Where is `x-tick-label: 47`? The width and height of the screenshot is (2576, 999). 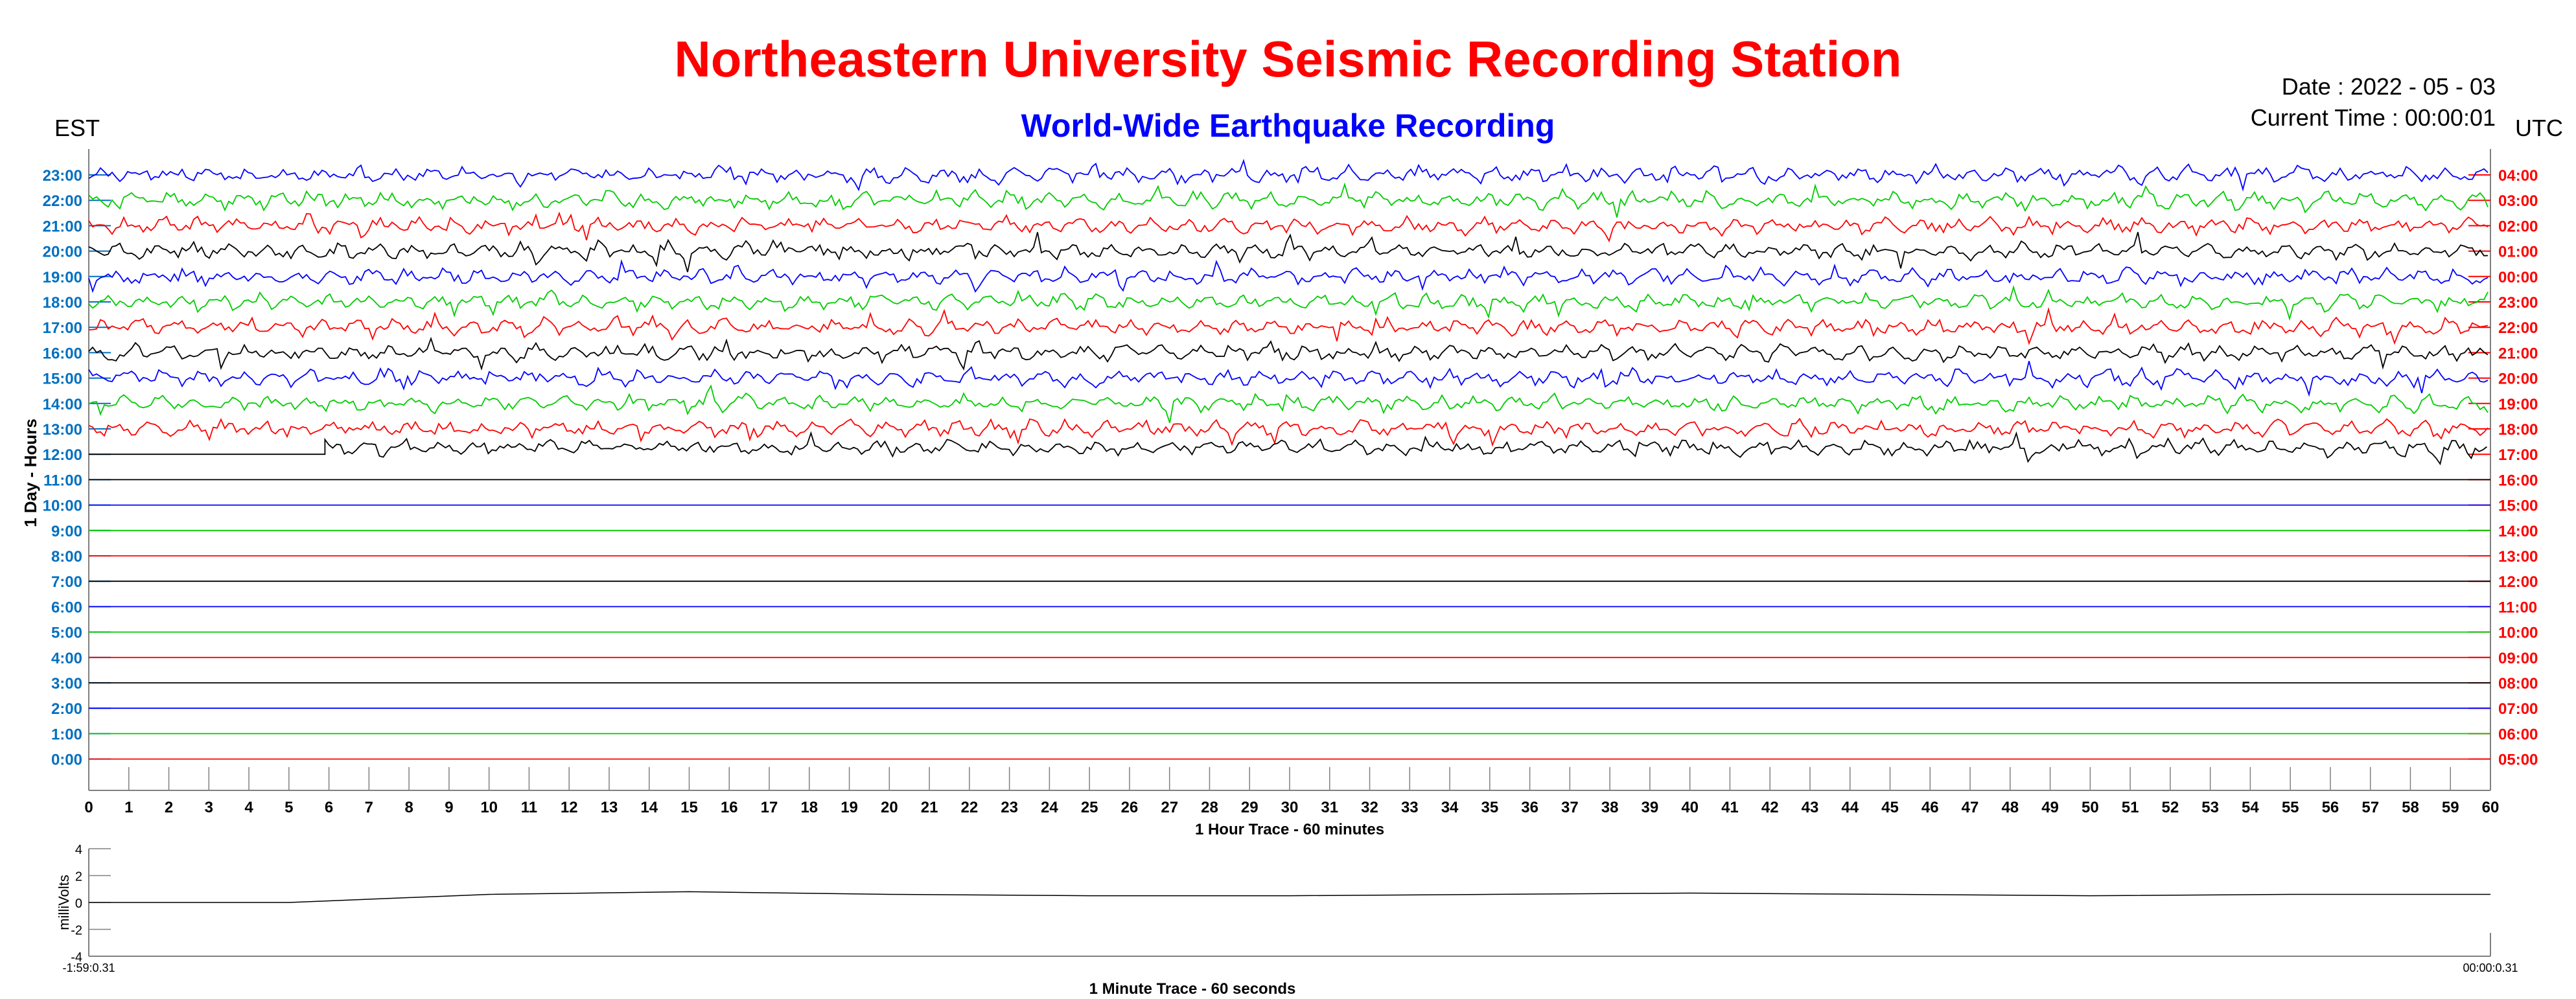 x-tick-label: 47 is located at coordinates (1971, 808).